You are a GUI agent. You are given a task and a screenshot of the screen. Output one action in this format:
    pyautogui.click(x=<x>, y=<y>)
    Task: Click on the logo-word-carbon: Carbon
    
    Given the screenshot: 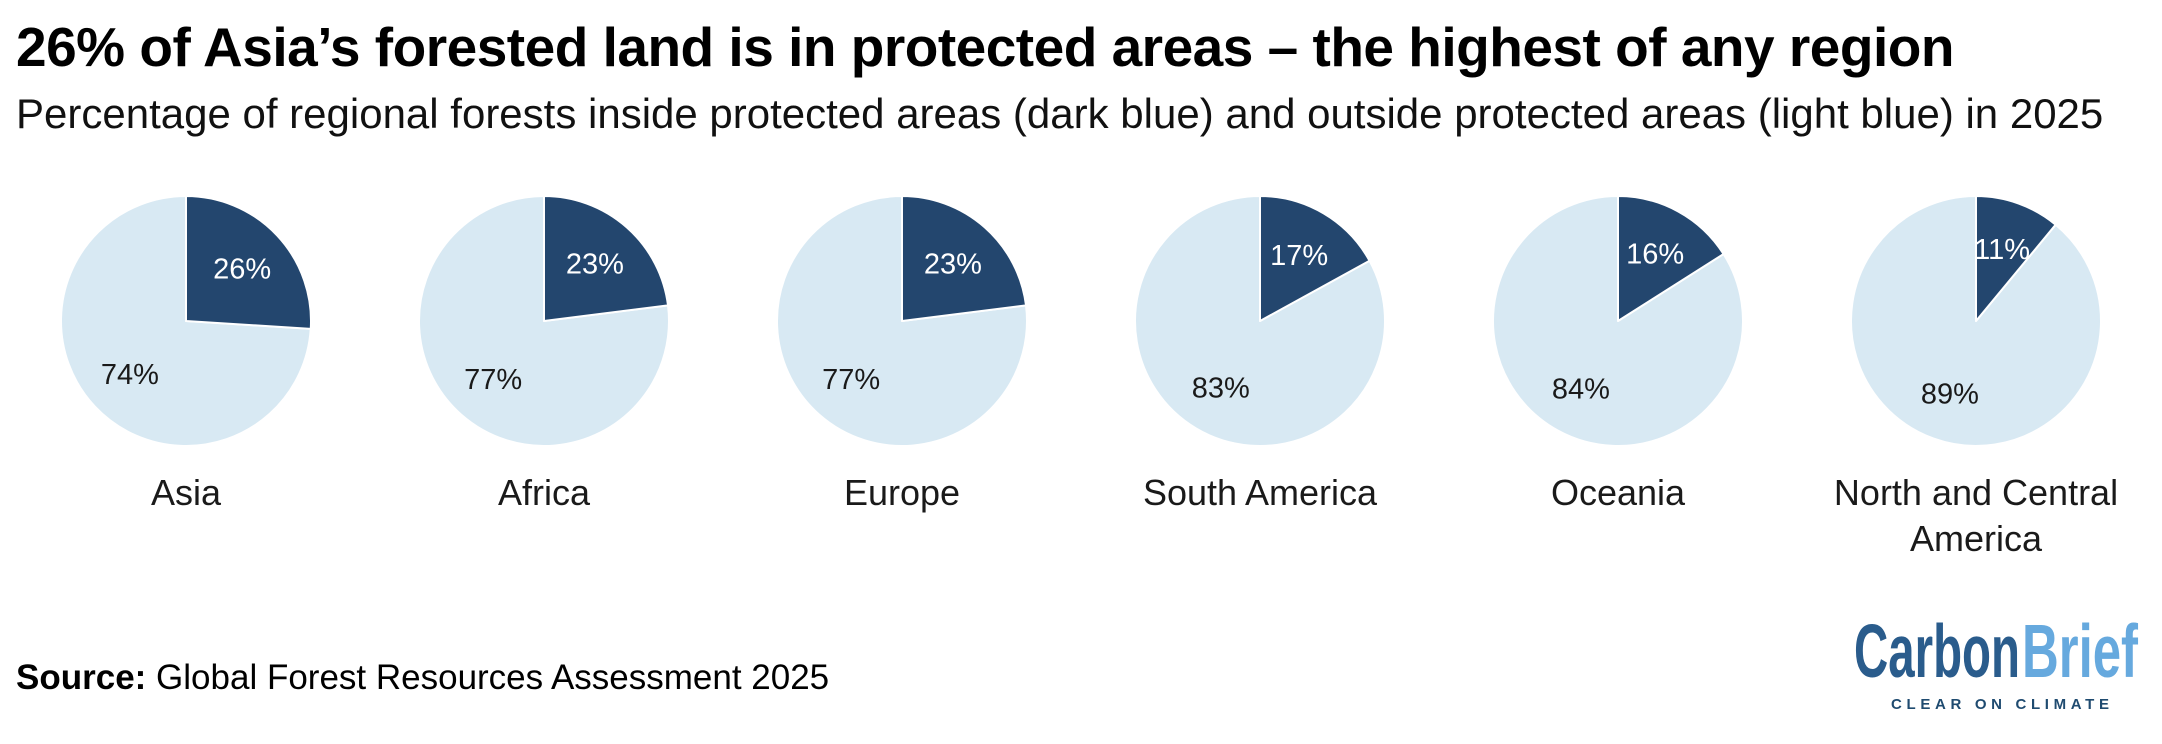 What is the action you would take?
    pyautogui.click(x=1937, y=656)
    